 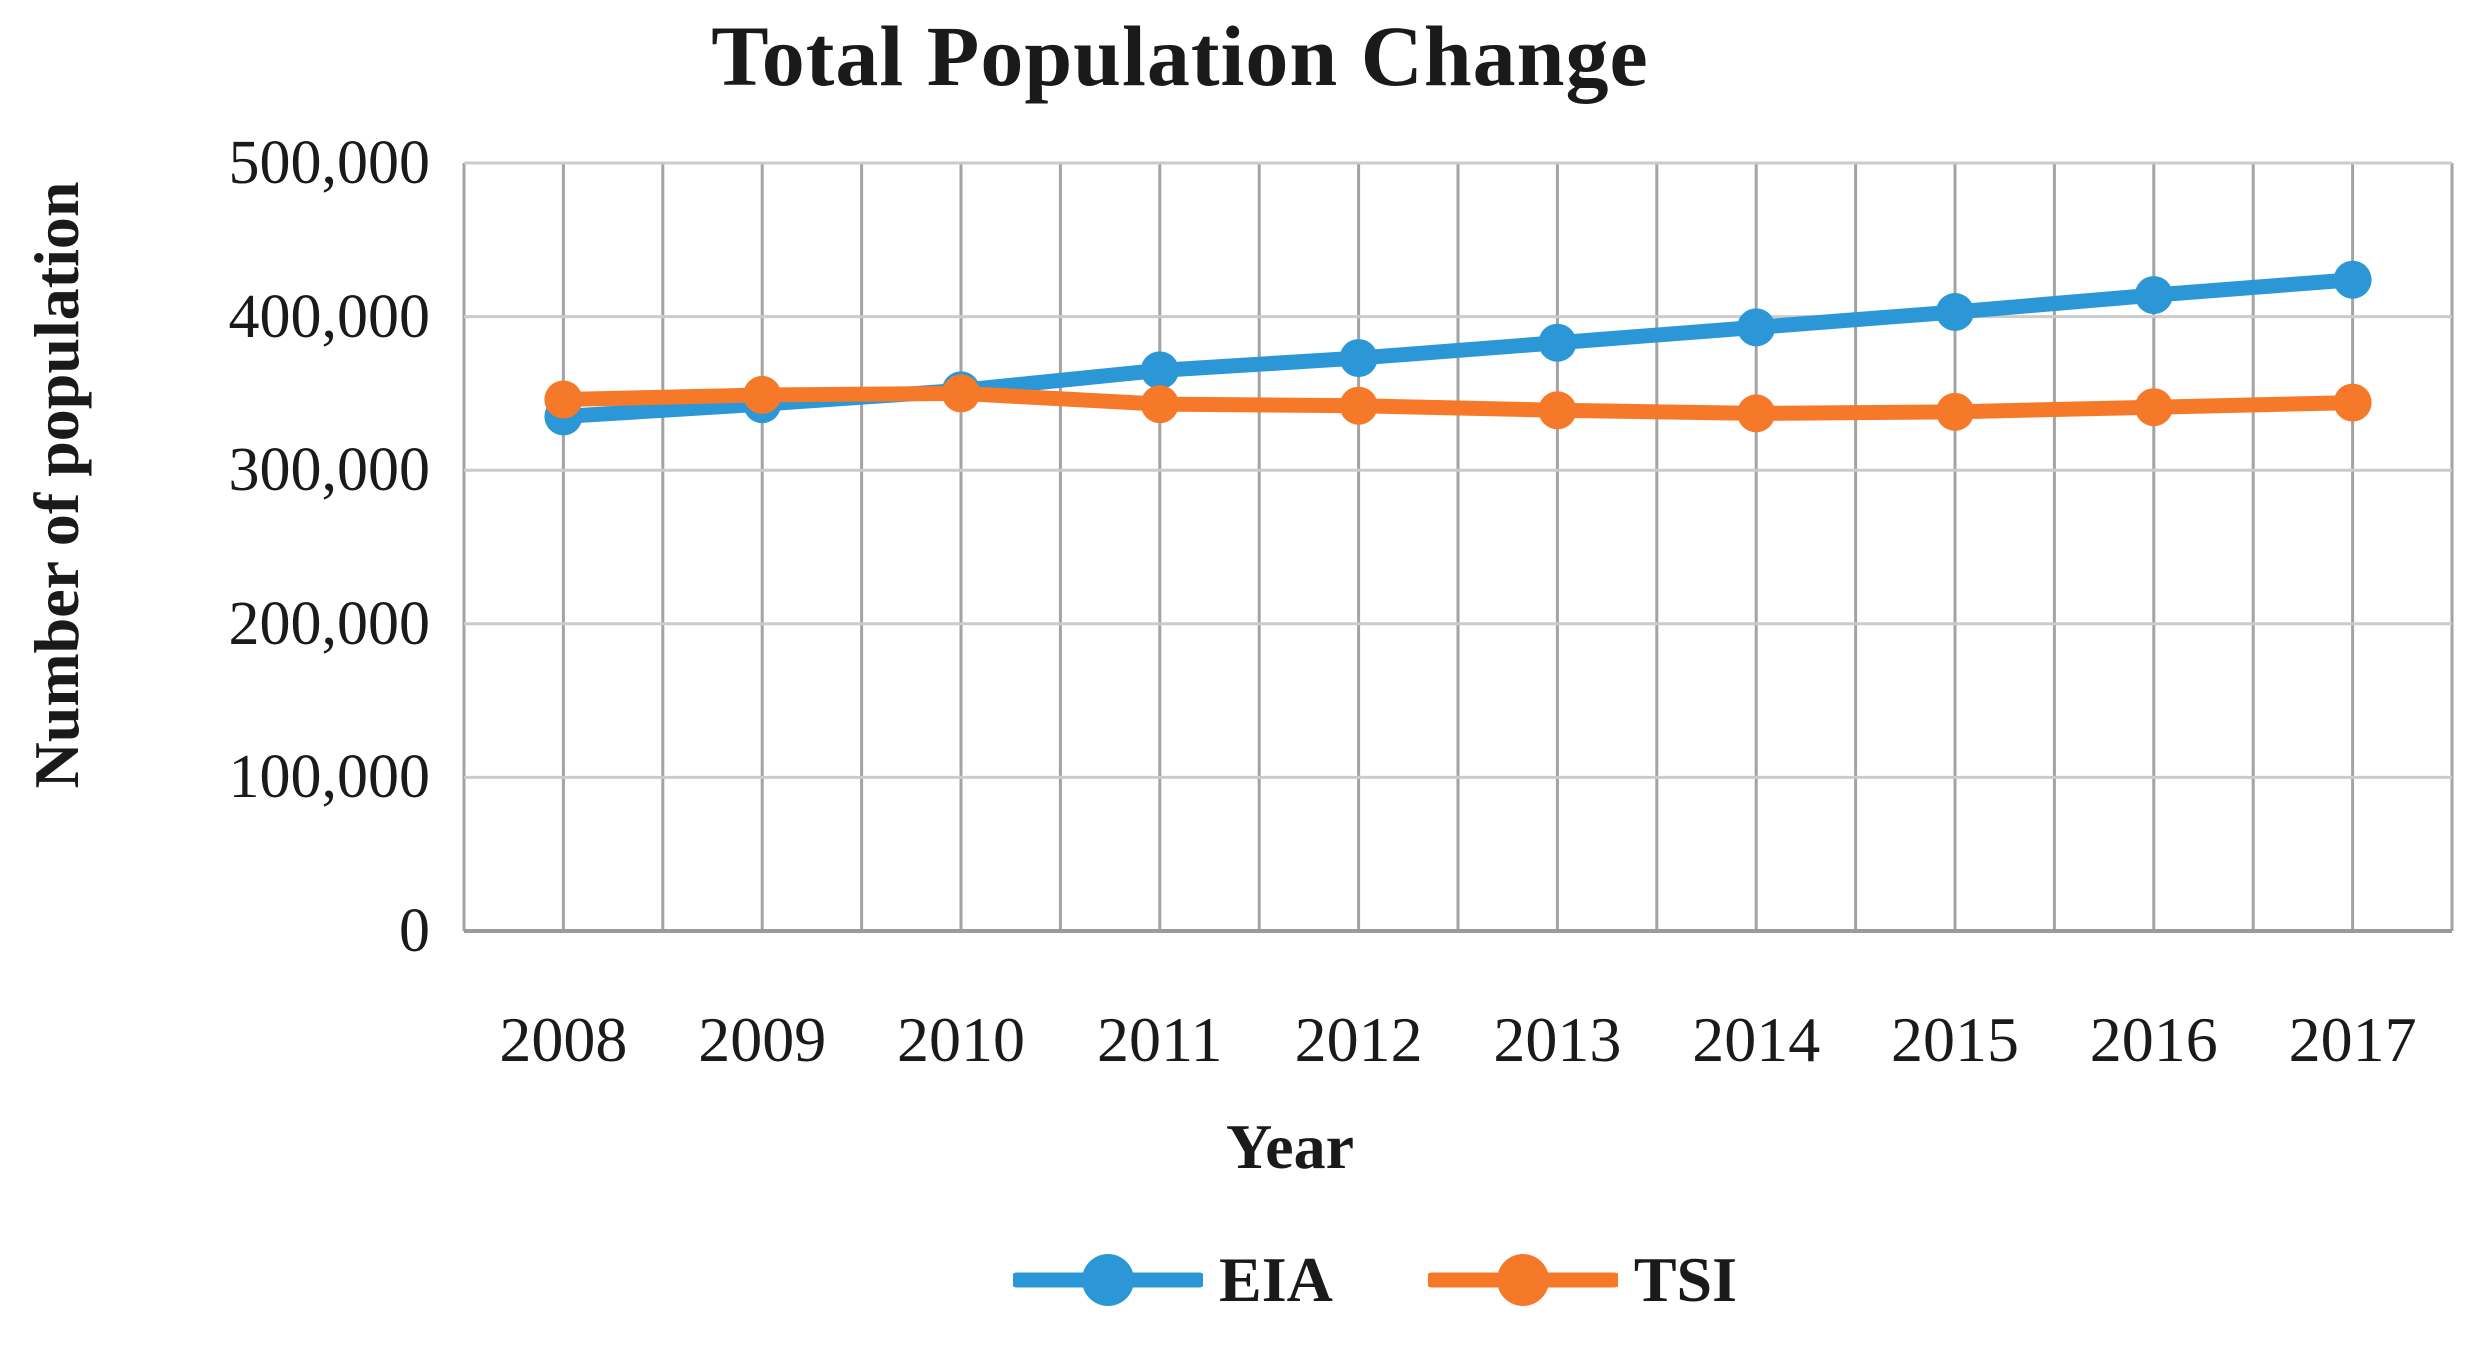 What do you see at coordinates (329, 316) in the screenshot?
I see `y-tick-label: 400,000` at bounding box center [329, 316].